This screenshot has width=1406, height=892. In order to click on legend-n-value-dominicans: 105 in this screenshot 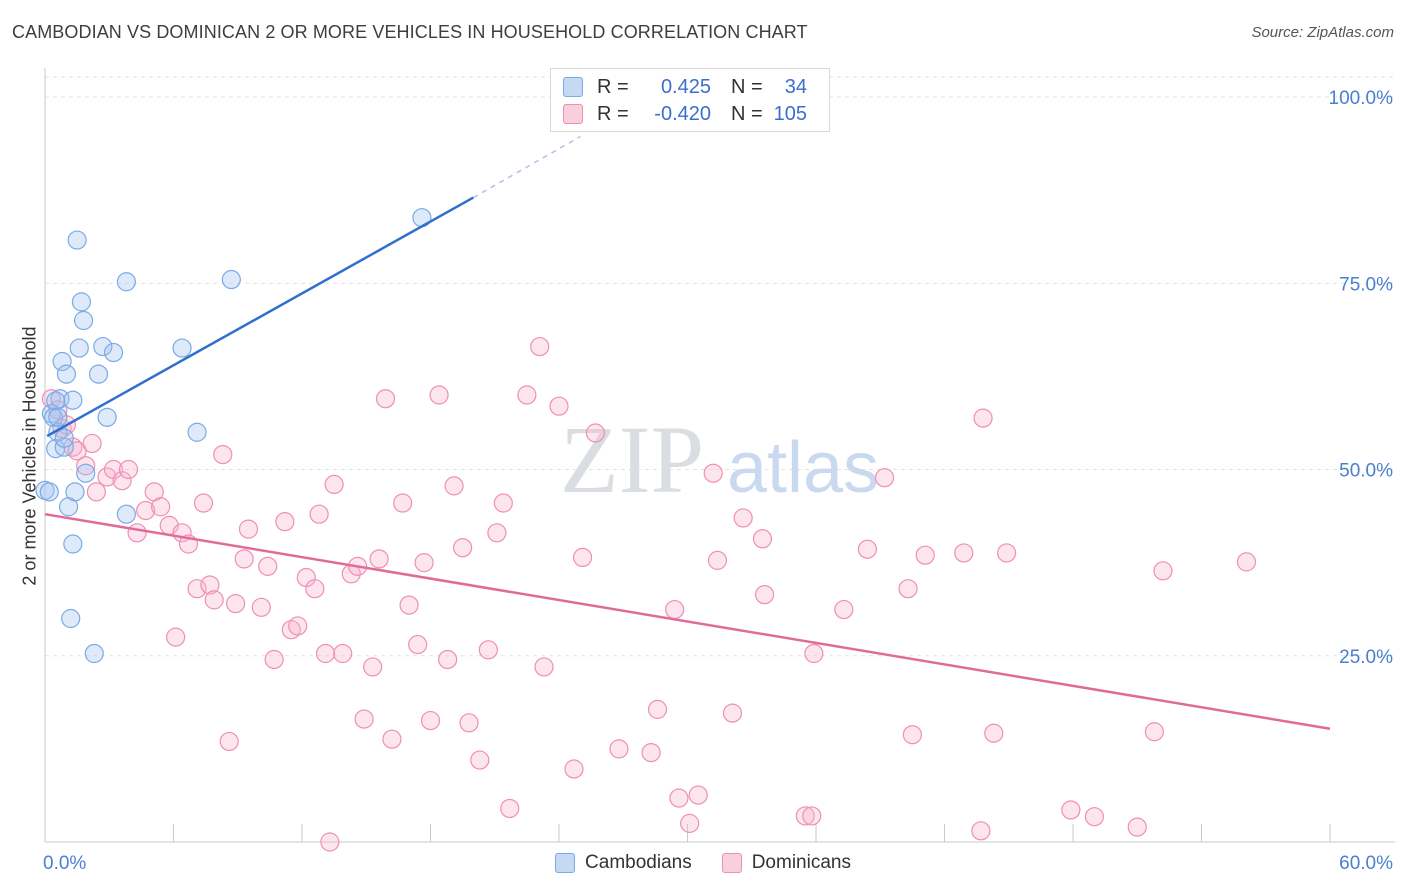, I will do `click(790, 113)`.